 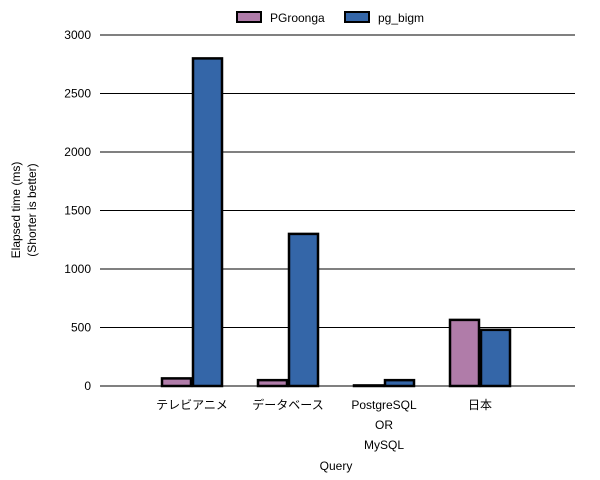 I want to click on x-tick-label: データベース, so click(x=287, y=404).